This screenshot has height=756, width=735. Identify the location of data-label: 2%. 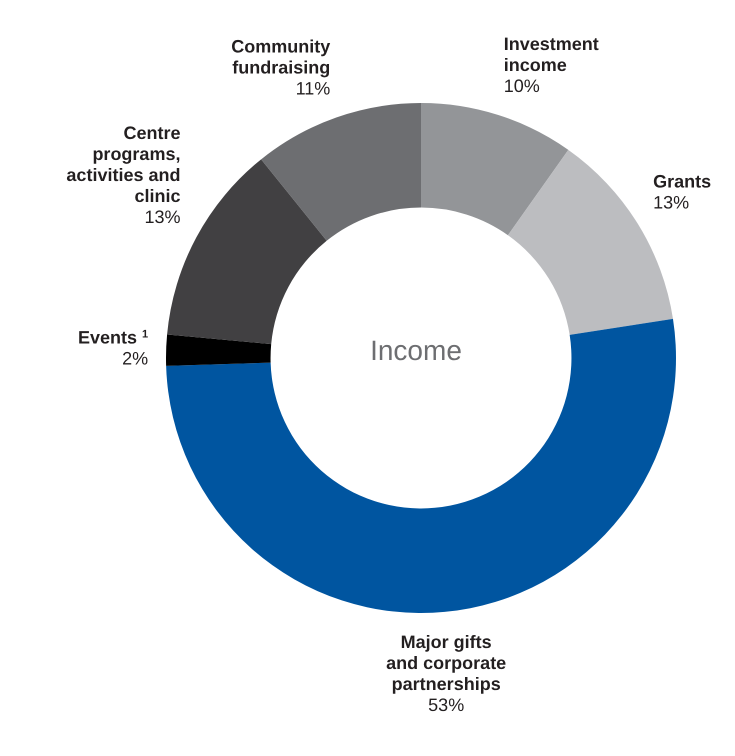
(135, 358).